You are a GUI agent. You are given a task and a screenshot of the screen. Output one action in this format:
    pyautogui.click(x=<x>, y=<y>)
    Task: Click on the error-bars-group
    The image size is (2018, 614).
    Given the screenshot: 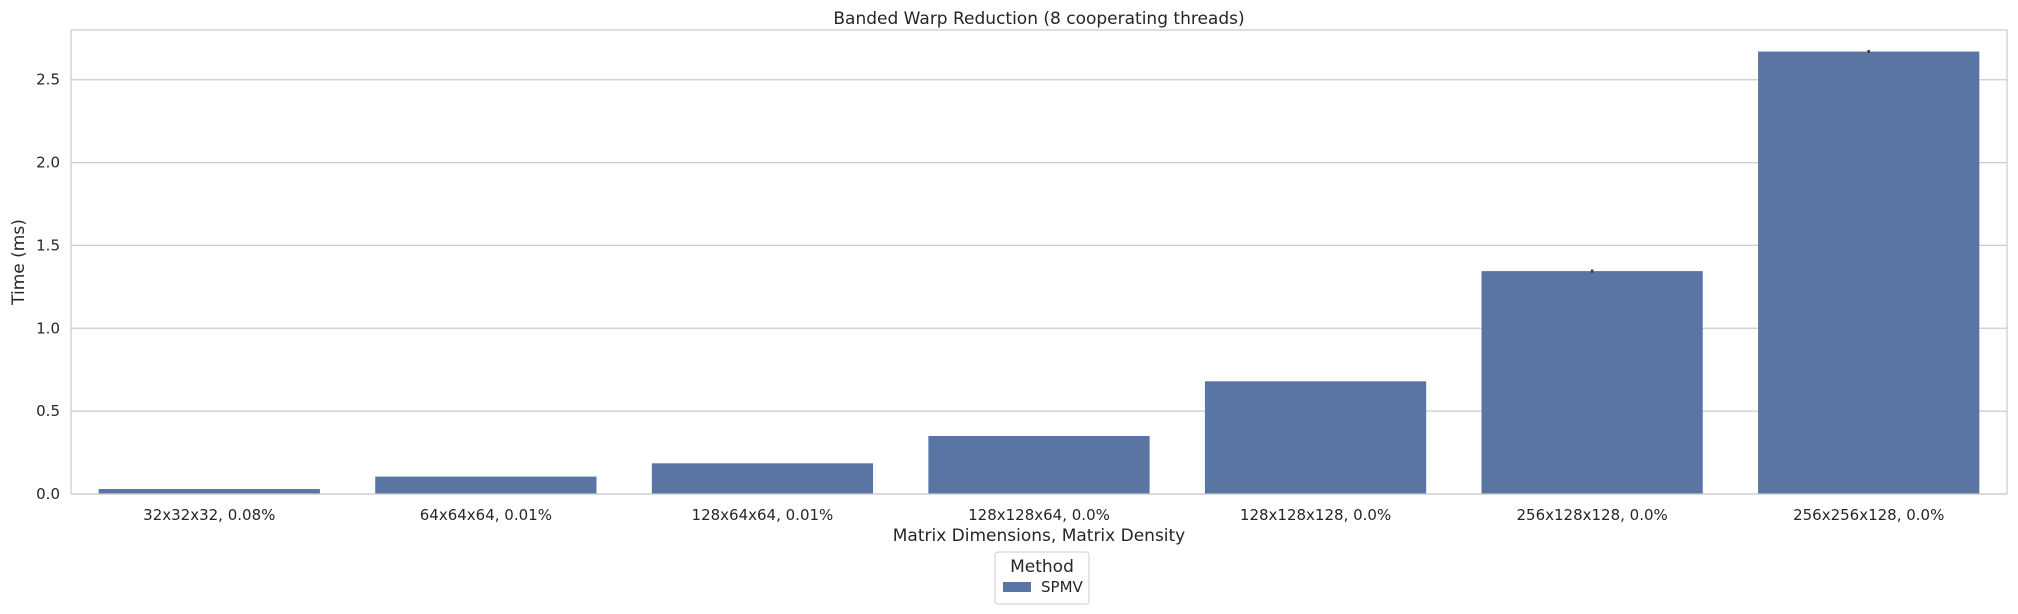 What is the action you would take?
    pyautogui.click(x=1730, y=161)
    